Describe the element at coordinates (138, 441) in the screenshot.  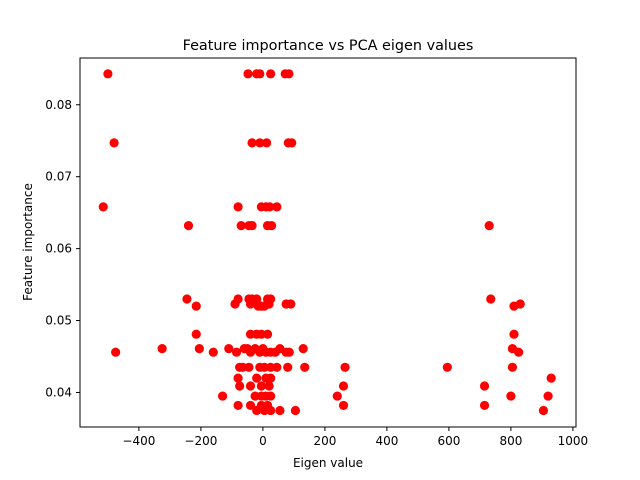
I see `x-tick-label: −400` at that location.